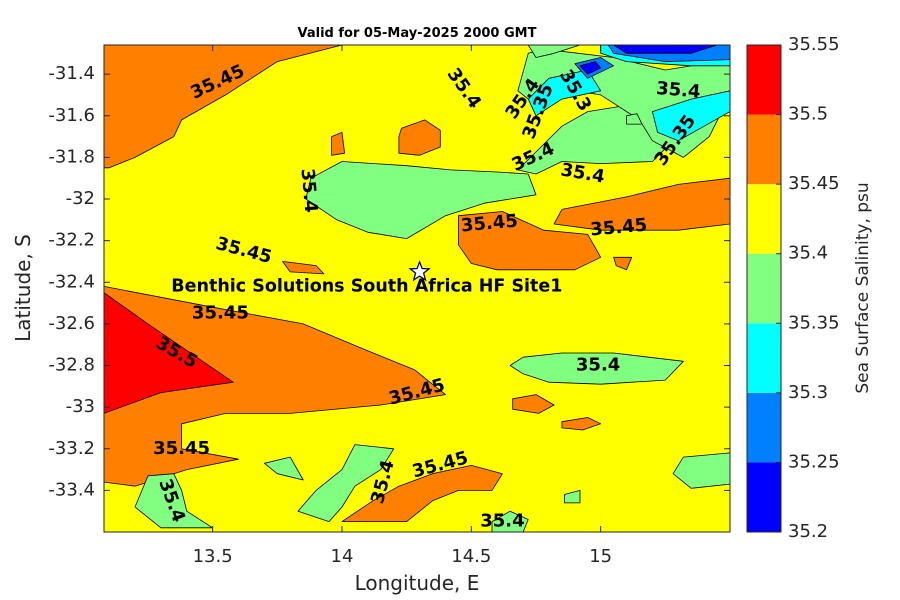  Describe the element at coordinates (814, 461) in the screenshot. I see `colorbar-tick-label-6: 35.25` at that location.